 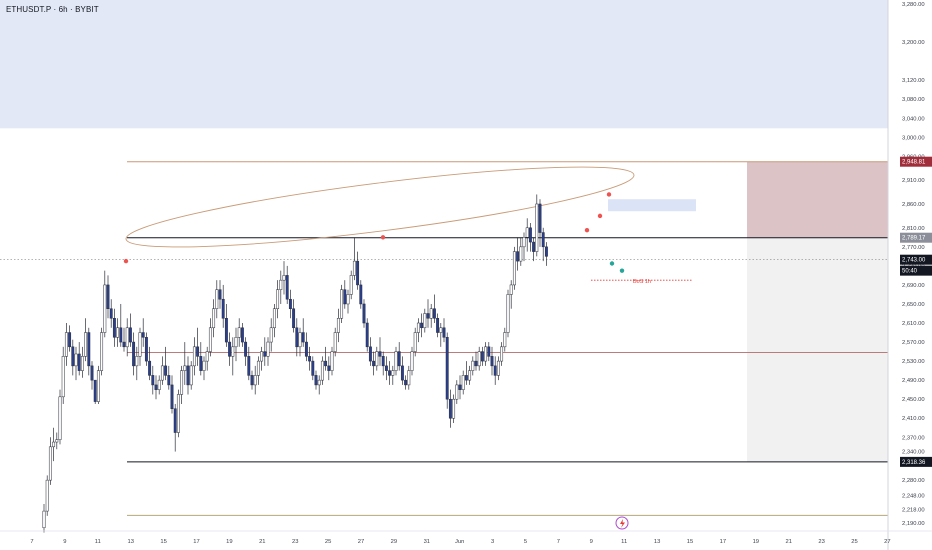 I want to click on y-tick-label: 2,650.00, so click(x=913, y=305).